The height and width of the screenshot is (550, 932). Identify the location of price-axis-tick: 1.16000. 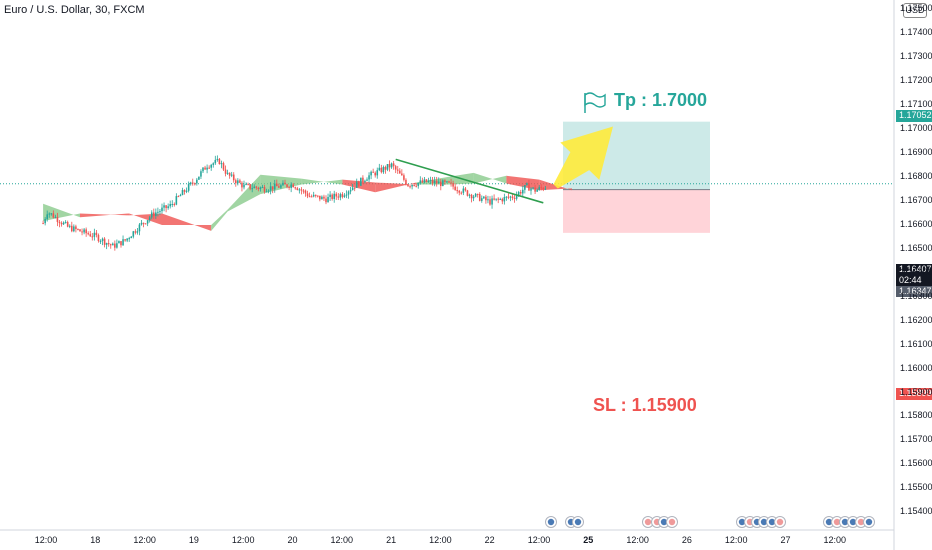
(916, 367).